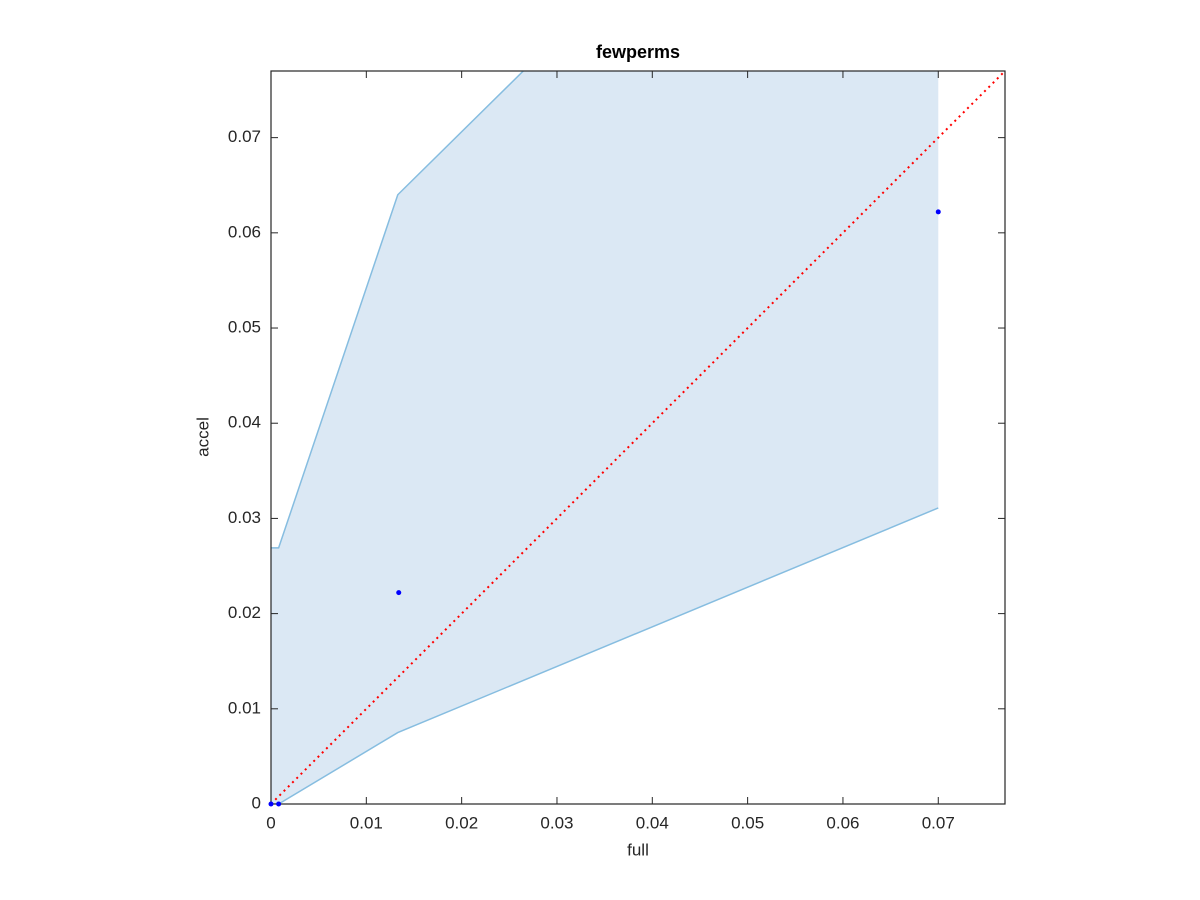  Describe the element at coordinates (461, 822) in the screenshot. I see `x-tick-label: 0.02` at that location.